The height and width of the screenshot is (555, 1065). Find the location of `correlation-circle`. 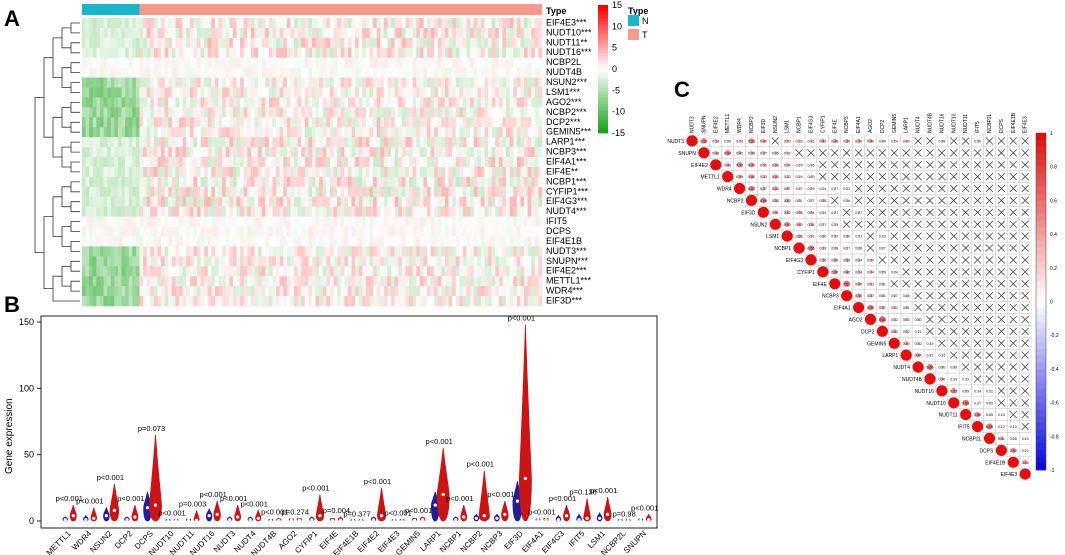

correlation-circle is located at coordinates (740, 141).